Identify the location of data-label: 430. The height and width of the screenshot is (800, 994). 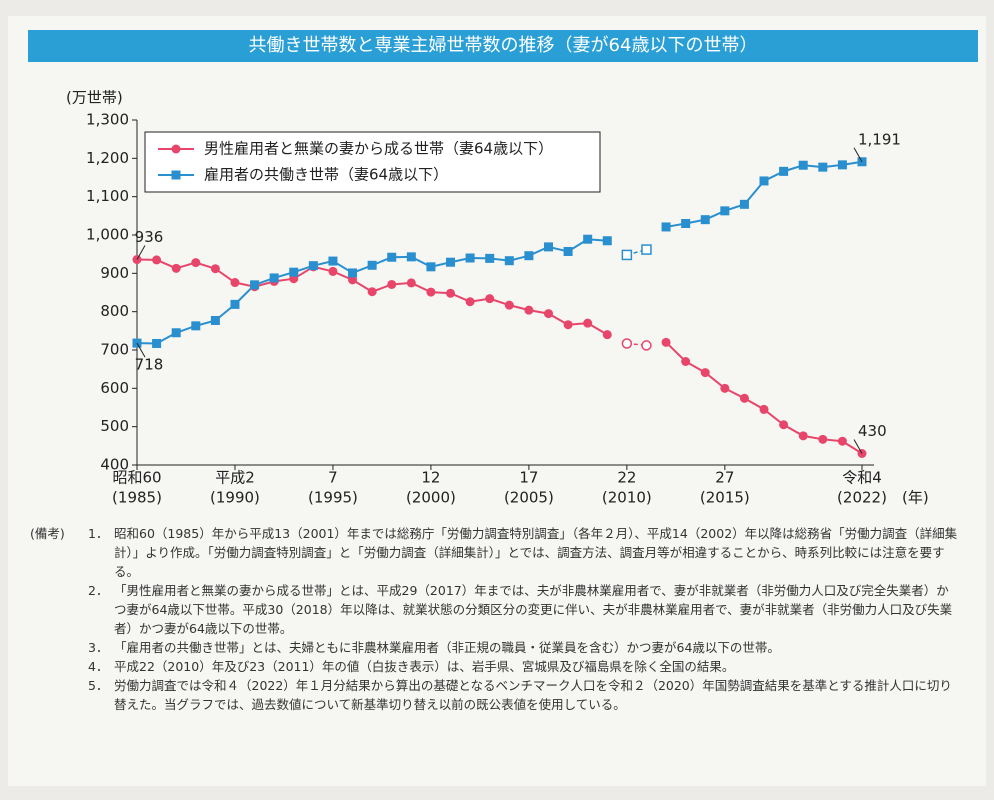
(872, 431).